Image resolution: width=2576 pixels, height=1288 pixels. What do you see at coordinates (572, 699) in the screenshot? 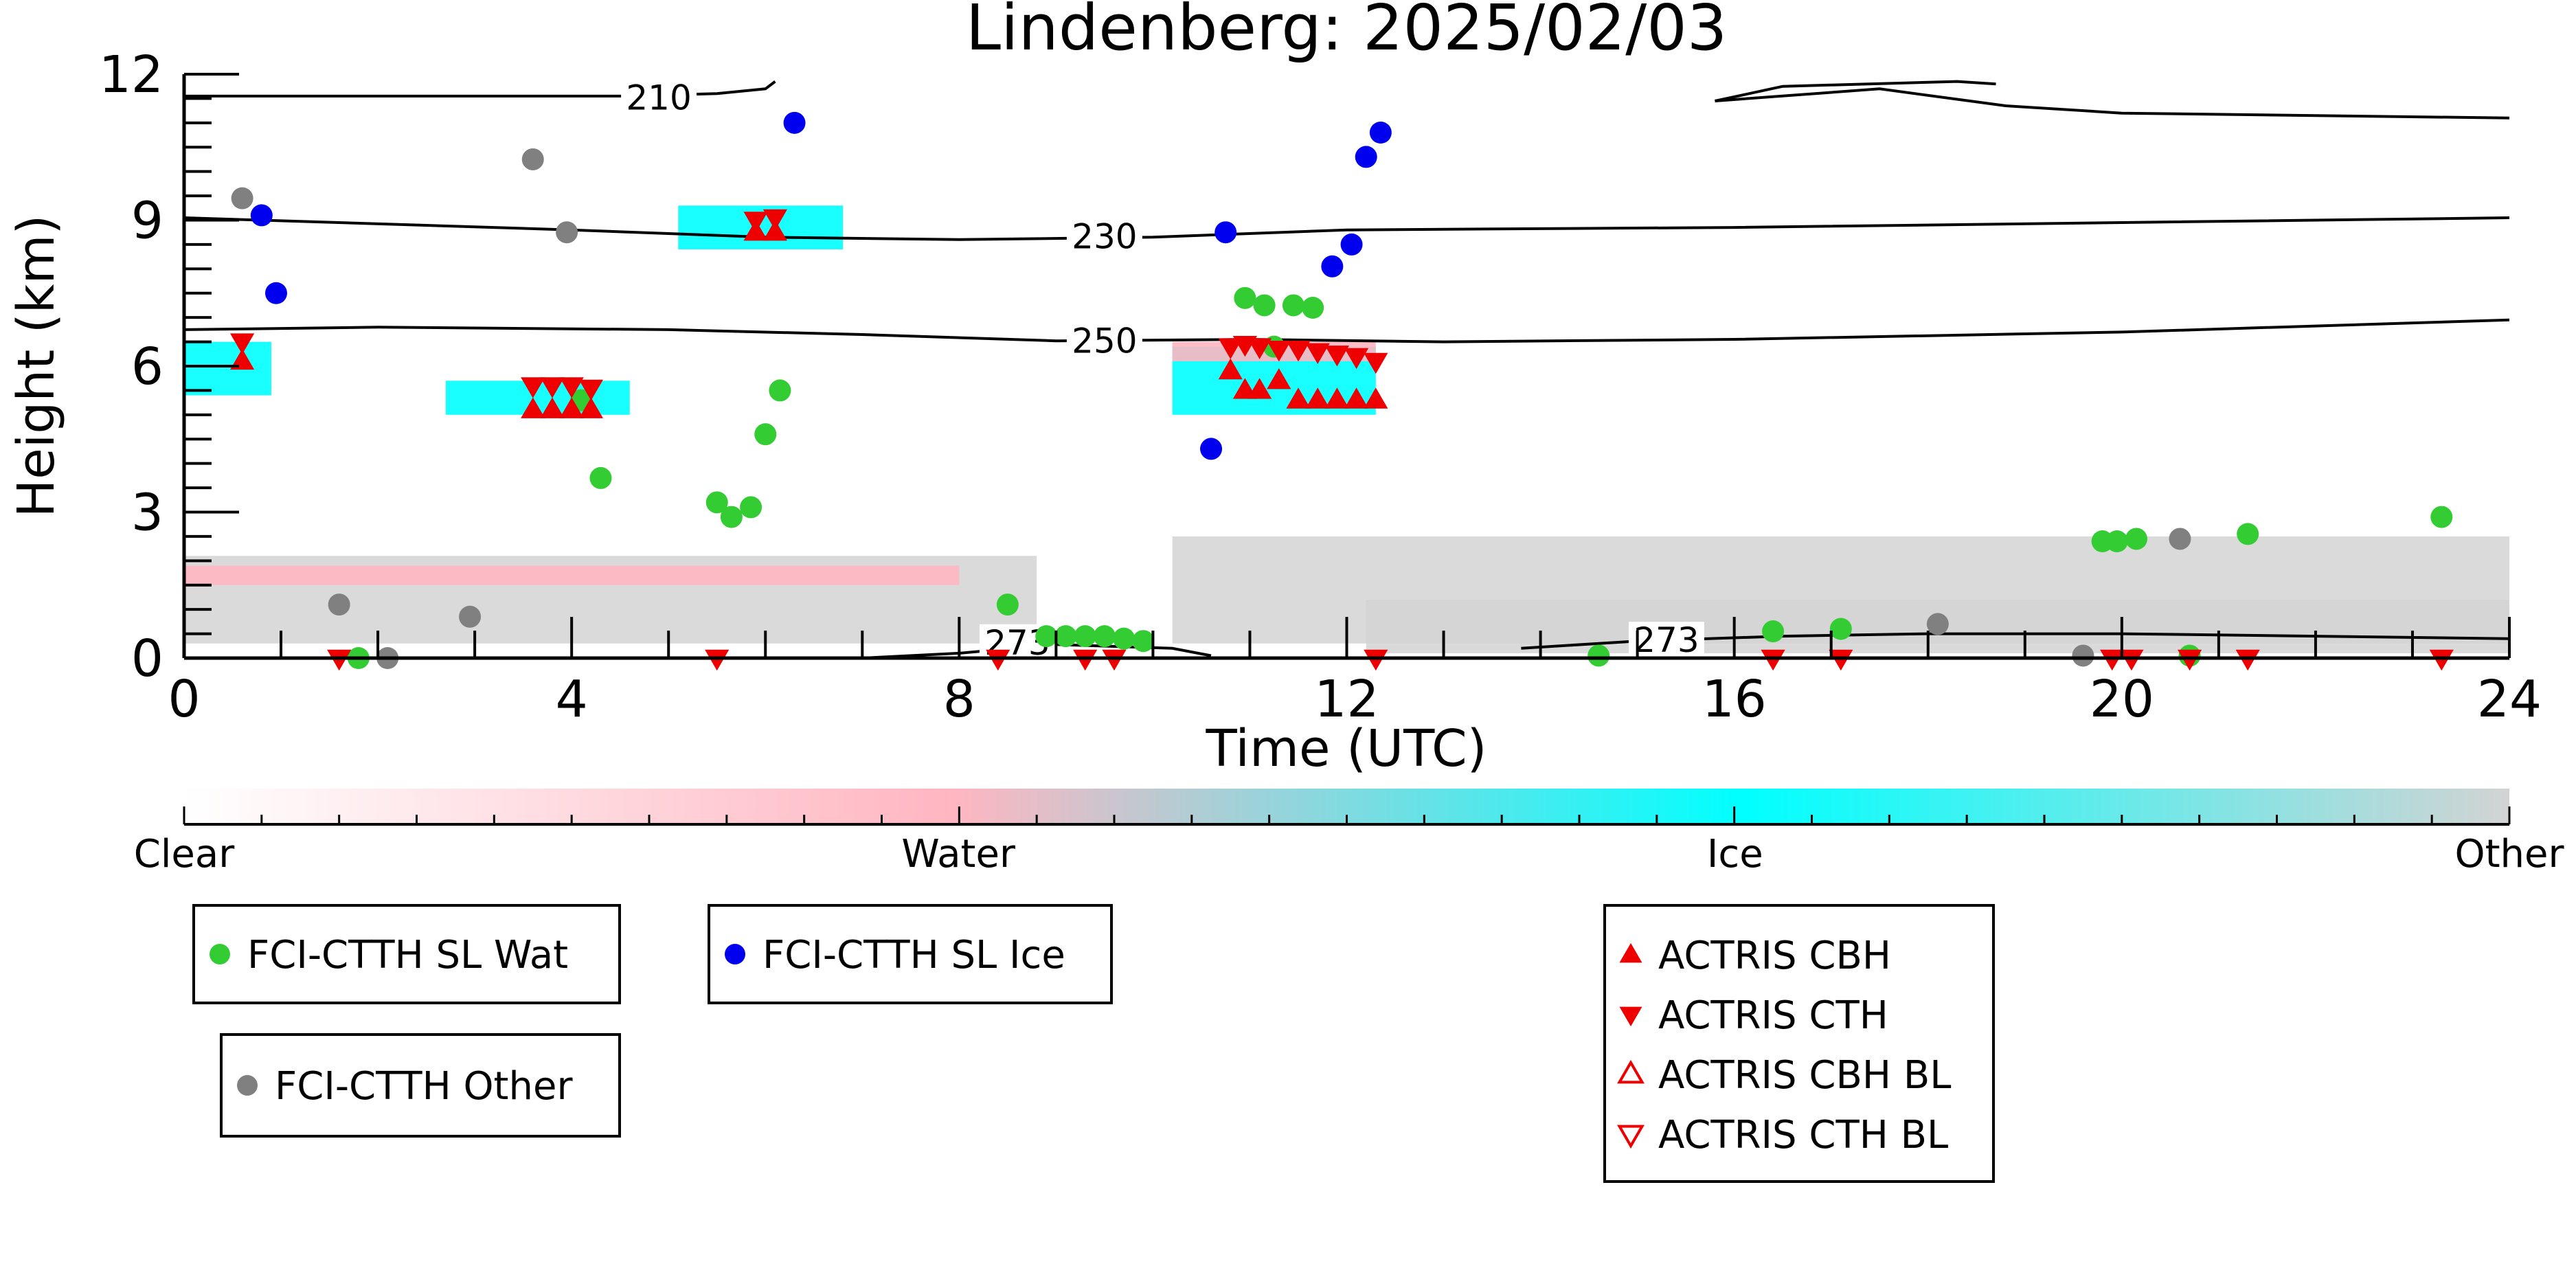
I see `x-tick-label: 4` at bounding box center [572, 699].